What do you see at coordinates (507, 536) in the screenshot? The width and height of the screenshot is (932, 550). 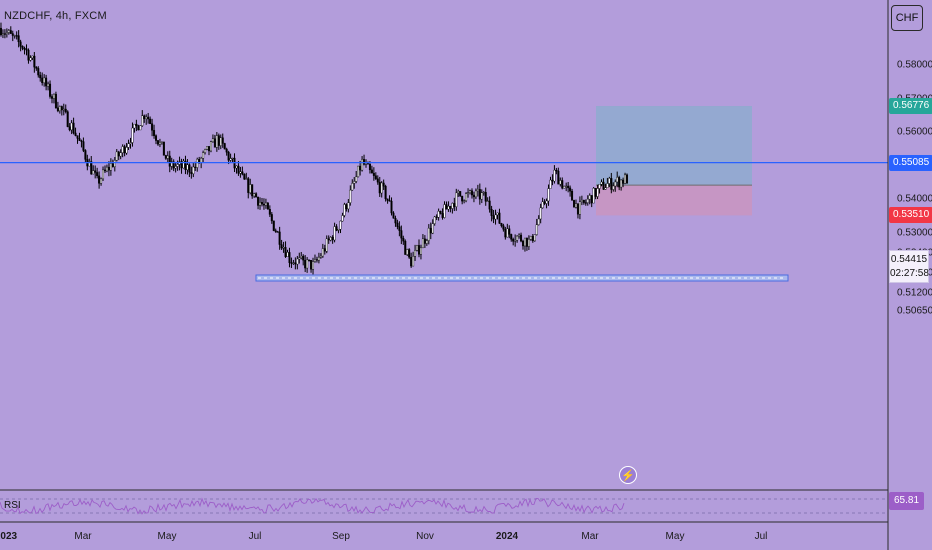 I see `x-axis-label: 2024` at bounding box center [507, 536].